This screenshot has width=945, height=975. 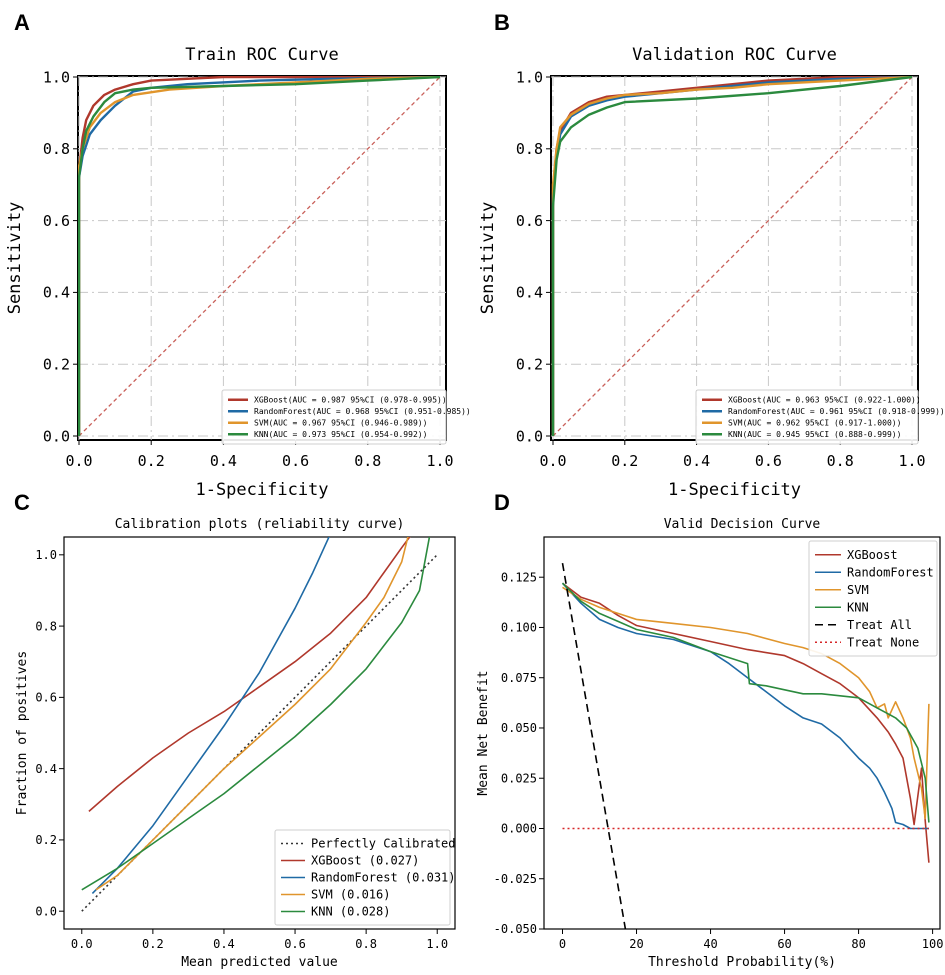 What do you see at coordinates (710, 944) in the screenshot?
I see `panel-d-x-tick-label-2: 40` at bounding box center [710, 944].